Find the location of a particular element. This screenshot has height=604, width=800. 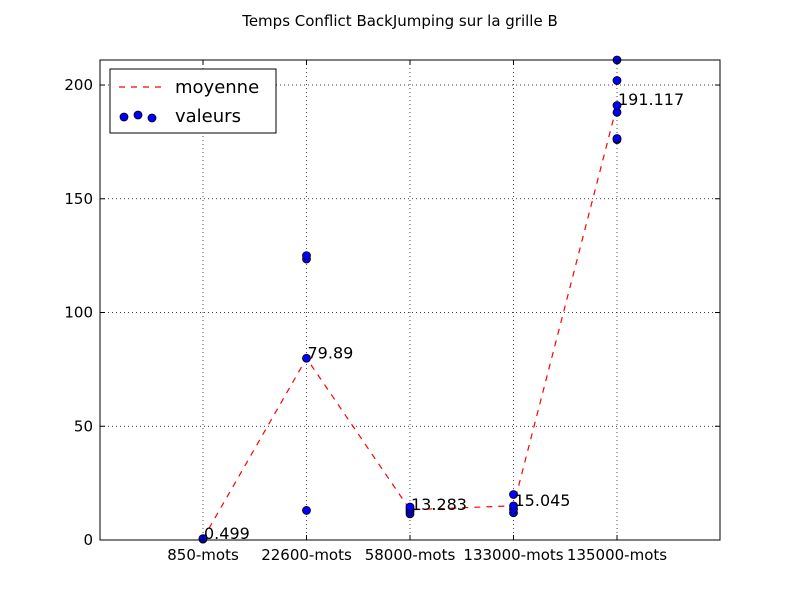

legend-box is located at coordinates (193, 101).